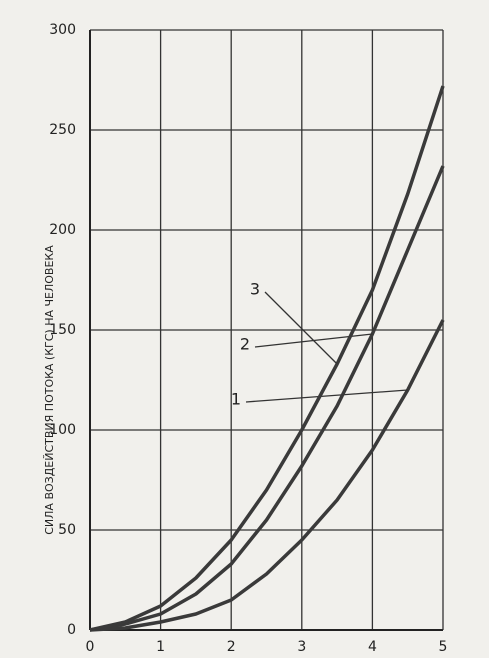 The image size is (489, 658). What do you see at coordinates (62, 230) in the screenshot?
I see `y-tick-label: 200` at bounding box center [62, 230].